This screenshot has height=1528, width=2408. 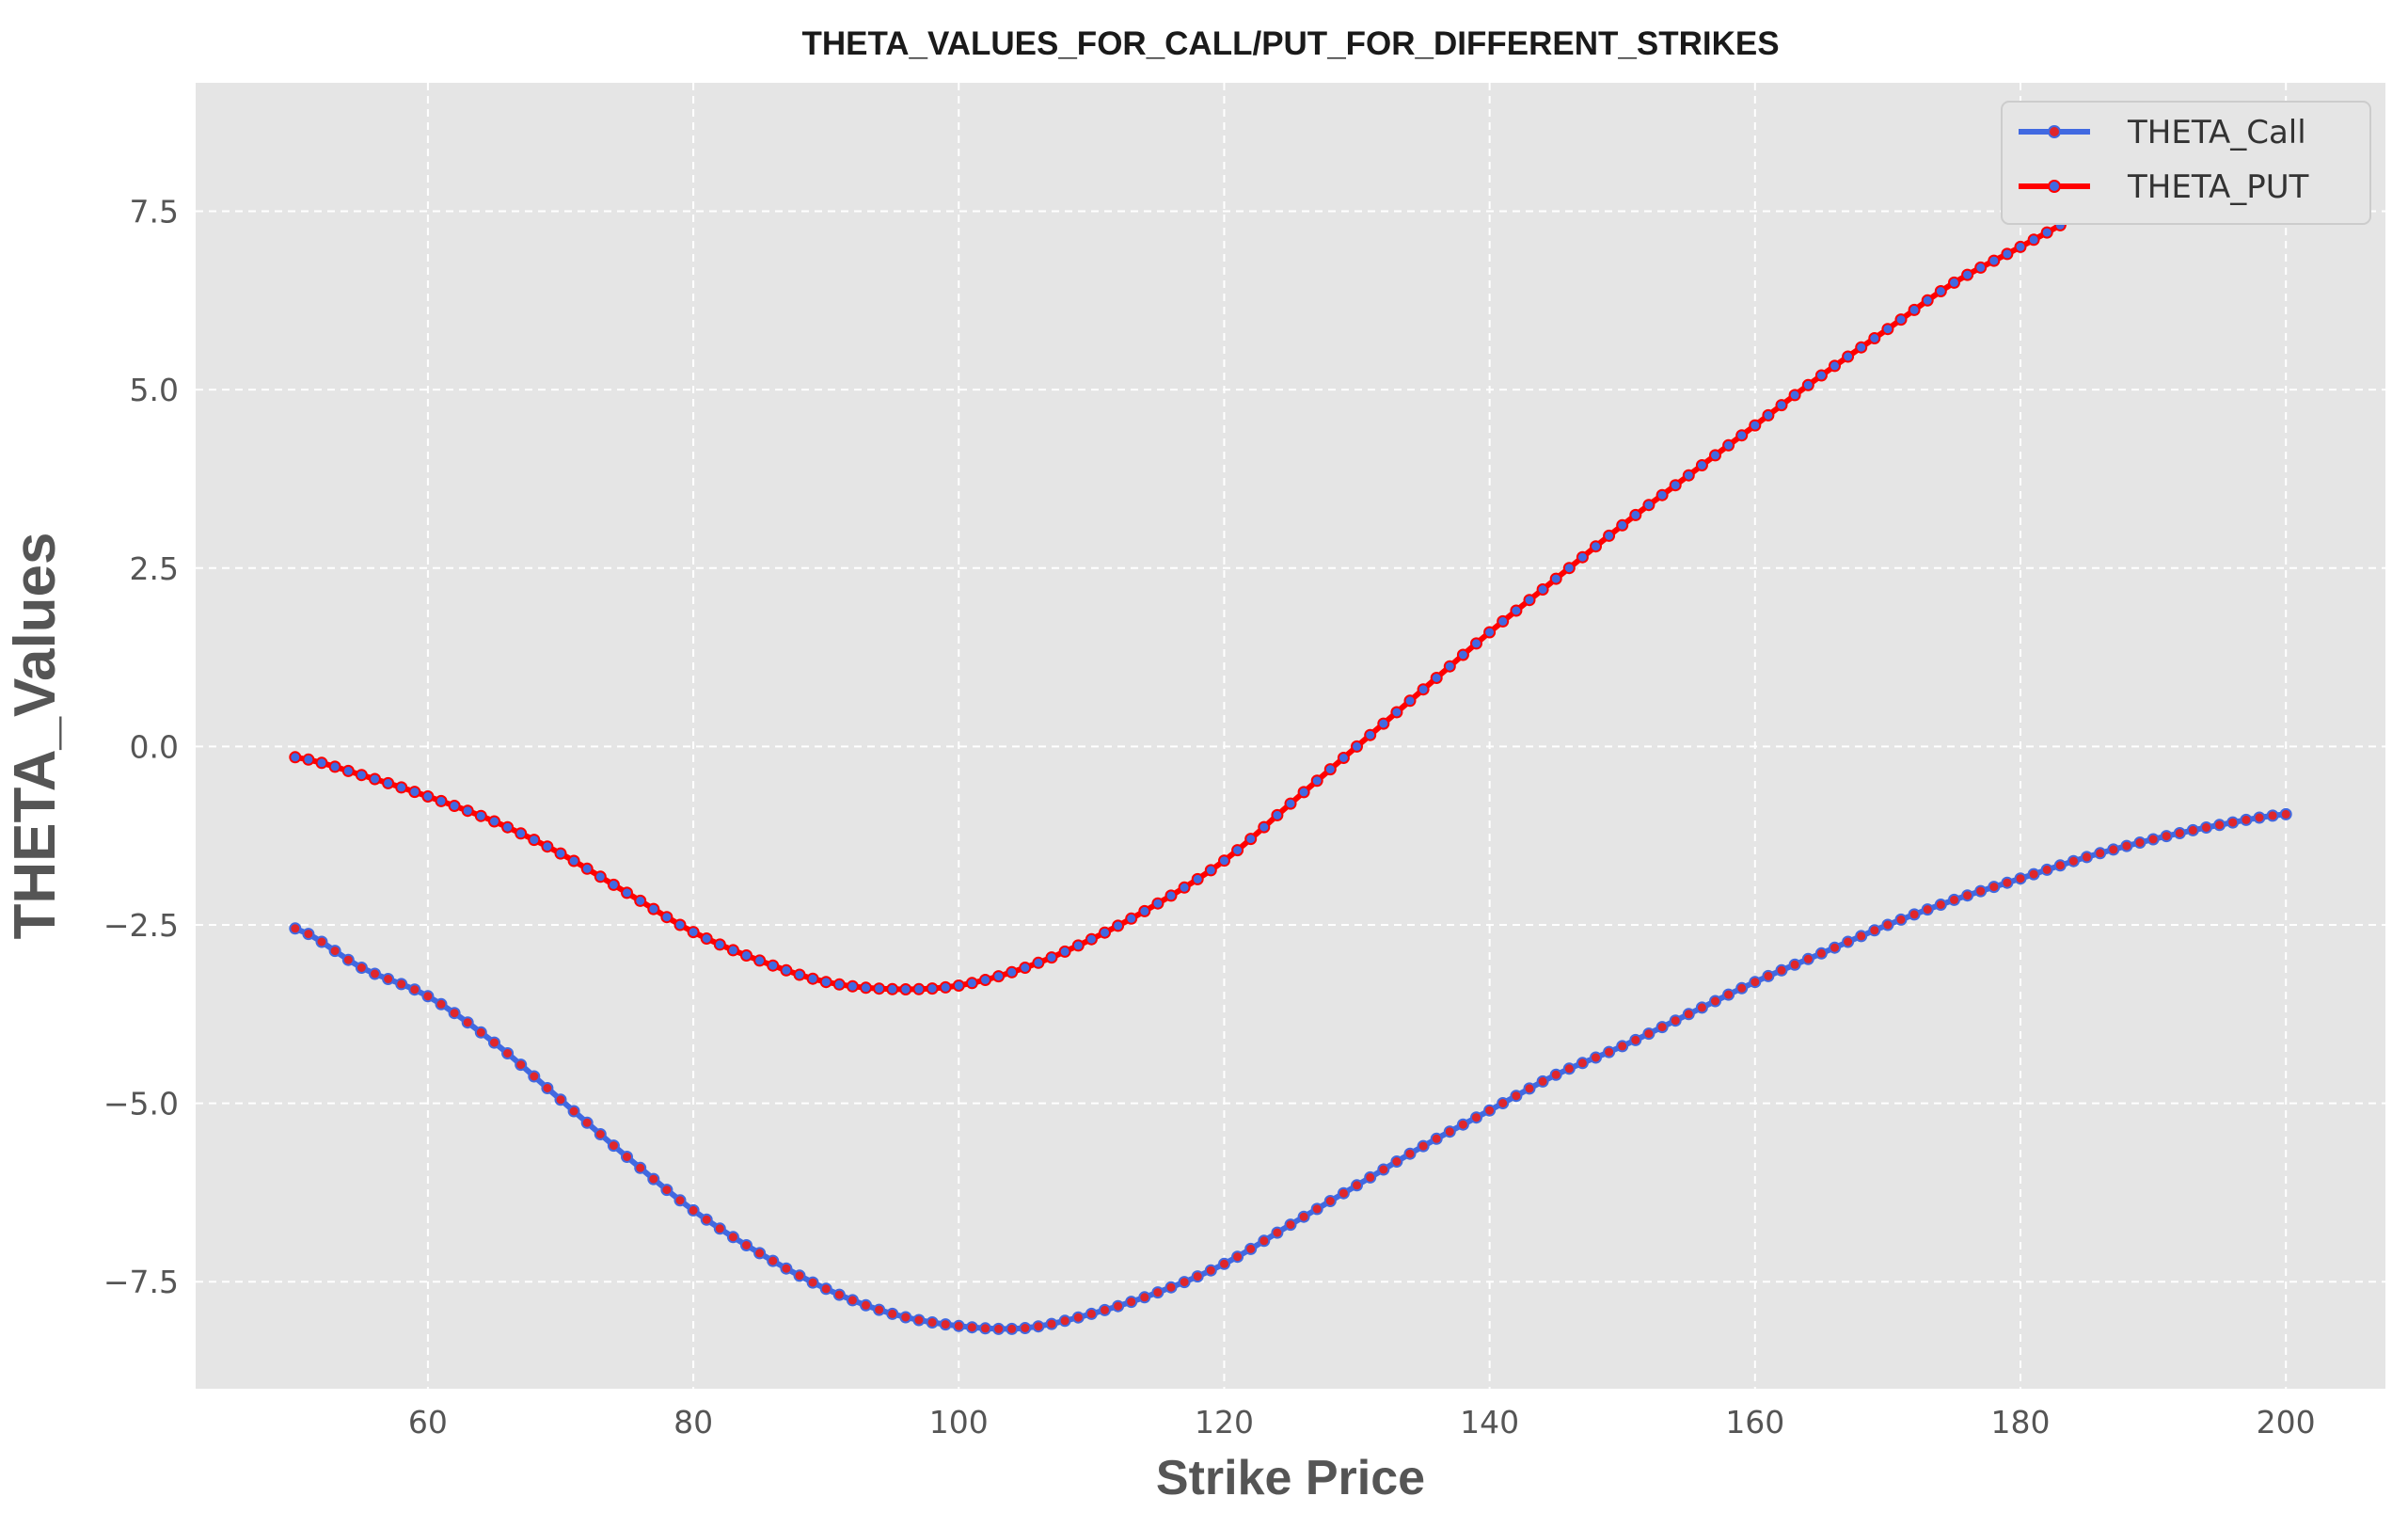 What do you see at coordinates (693, 1422) in the screenshot?
I see `x-tick-label: 80` at bounding box center [693, 1422].